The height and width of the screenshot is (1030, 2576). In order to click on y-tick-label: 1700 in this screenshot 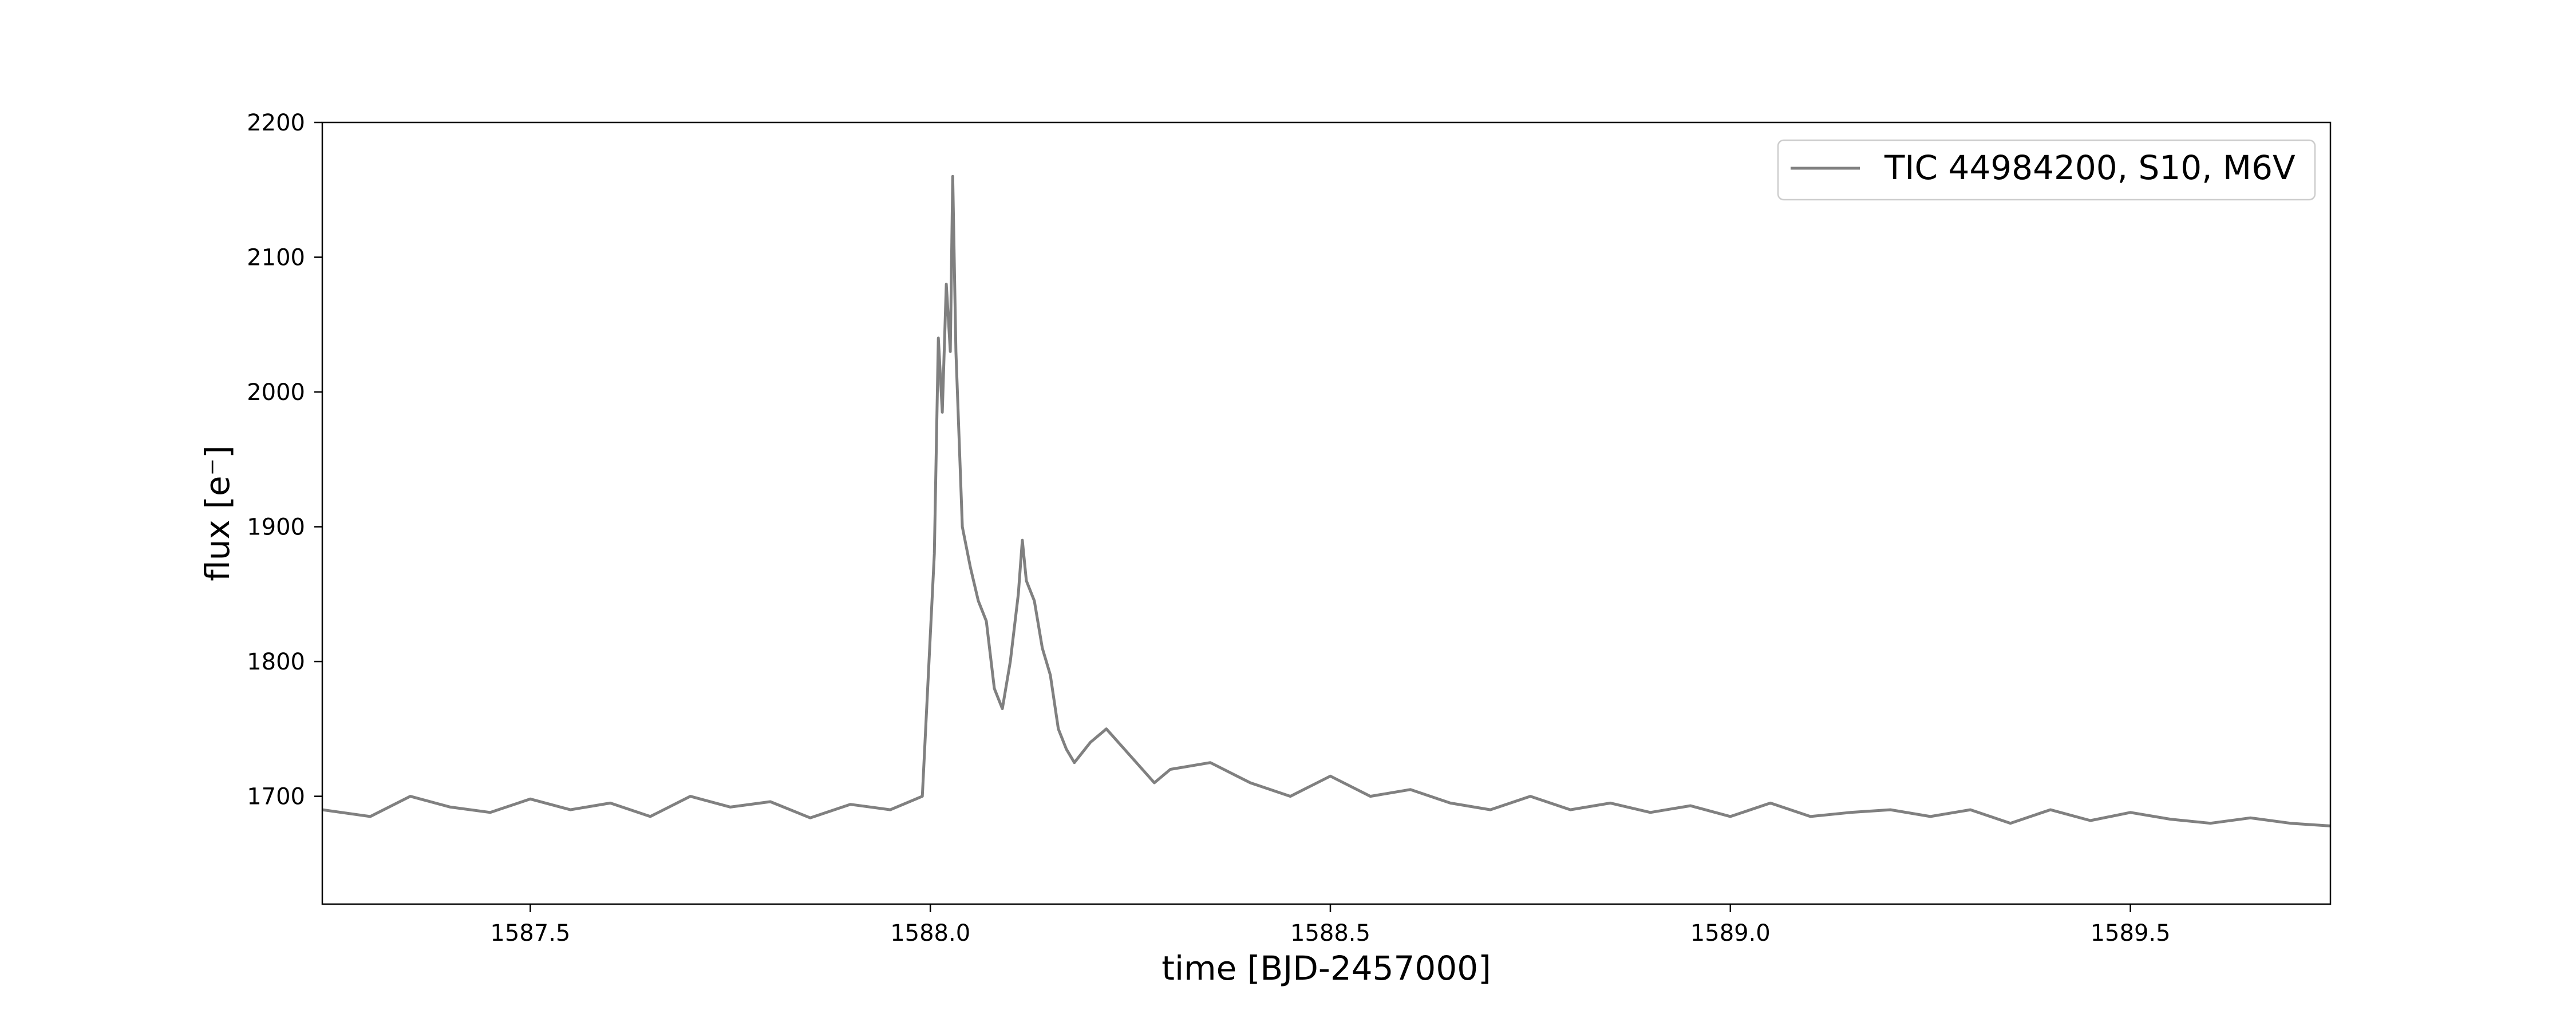, I will do `click(276, 797)`.